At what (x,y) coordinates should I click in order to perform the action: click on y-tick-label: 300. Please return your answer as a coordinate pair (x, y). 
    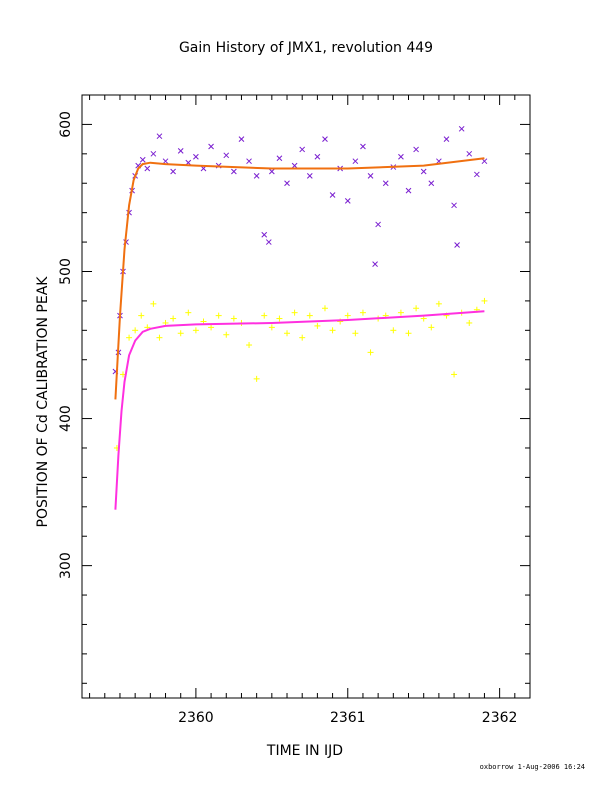
    Looking at the image, I should click on (66, 565).